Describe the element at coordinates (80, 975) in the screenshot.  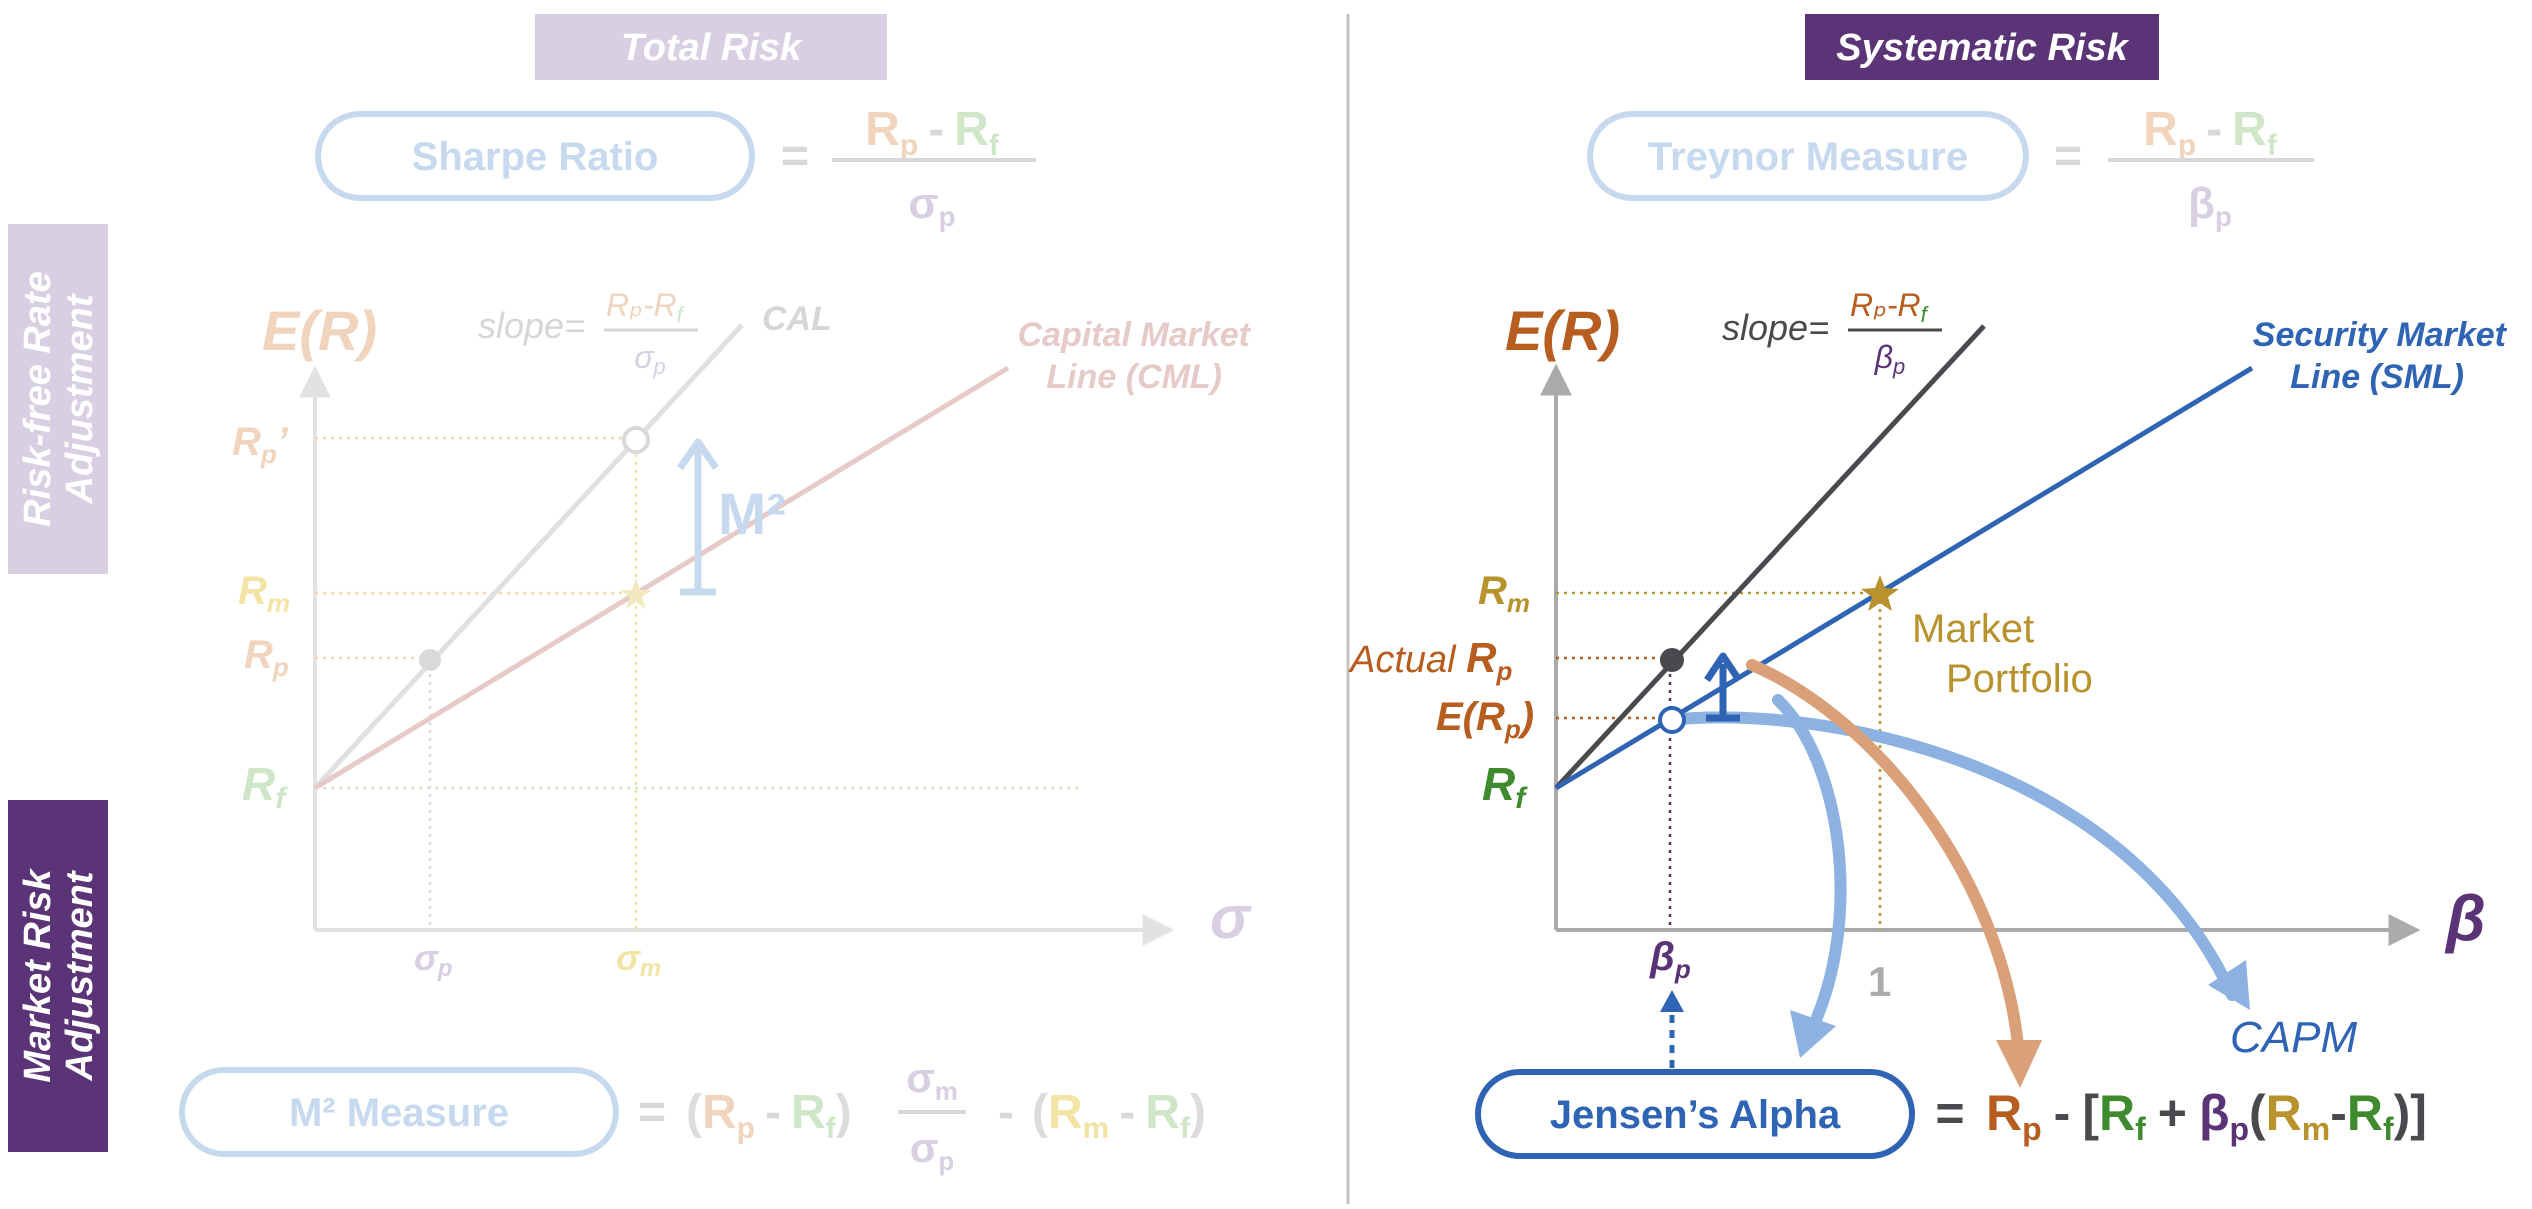
I see `market-risk-label-line2: Adjustment` at that location.